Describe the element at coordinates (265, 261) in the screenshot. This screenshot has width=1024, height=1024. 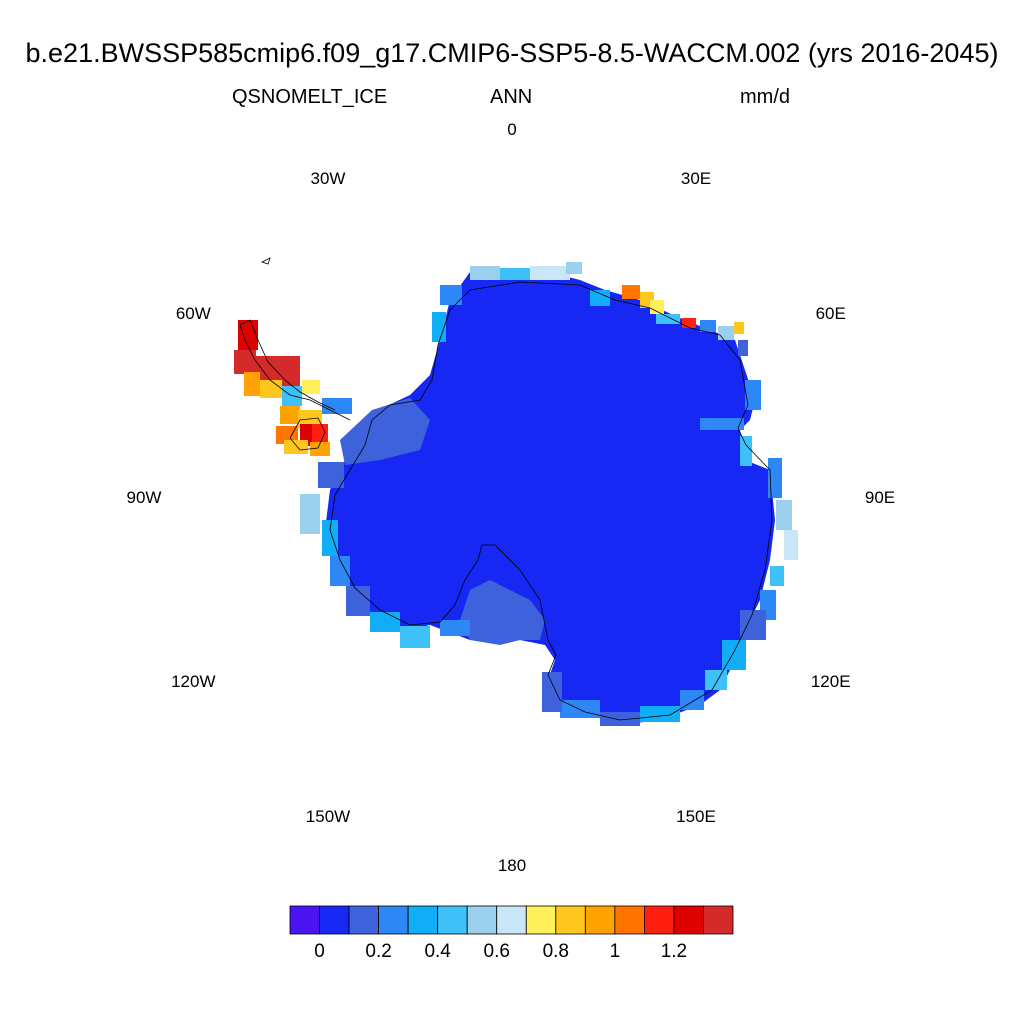
I see `south-orkney-island` at that location.